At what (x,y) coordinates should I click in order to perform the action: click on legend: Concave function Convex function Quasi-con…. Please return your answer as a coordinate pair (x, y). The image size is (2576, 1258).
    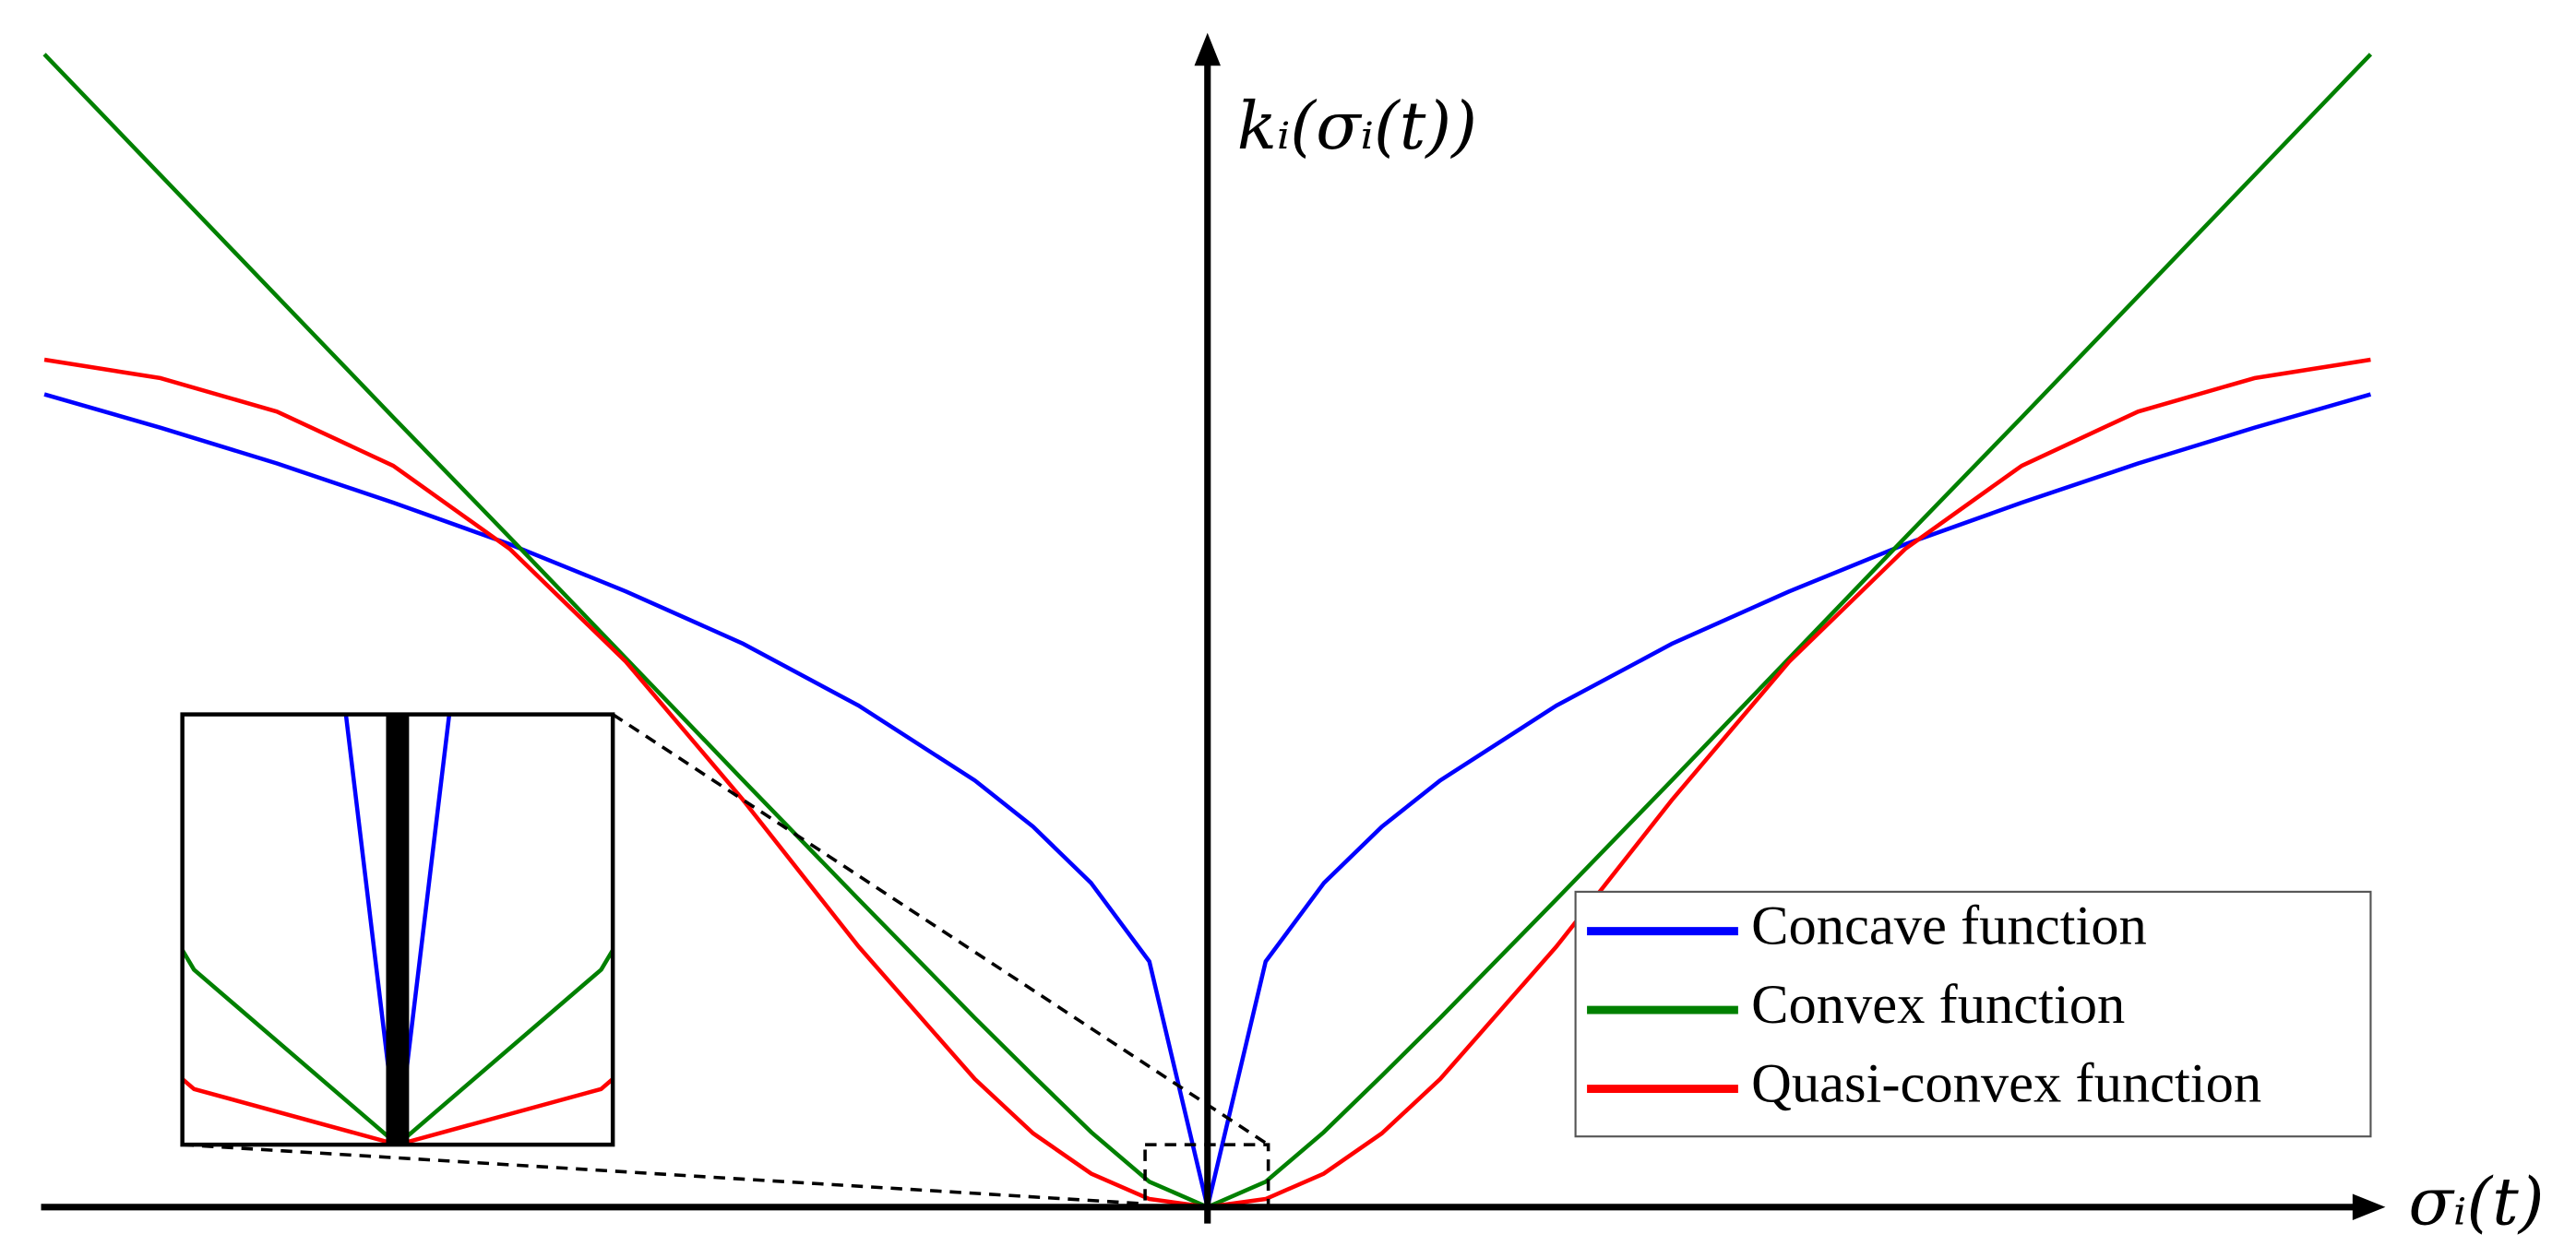
    Looking at the image, I should click on (1973, 1014).